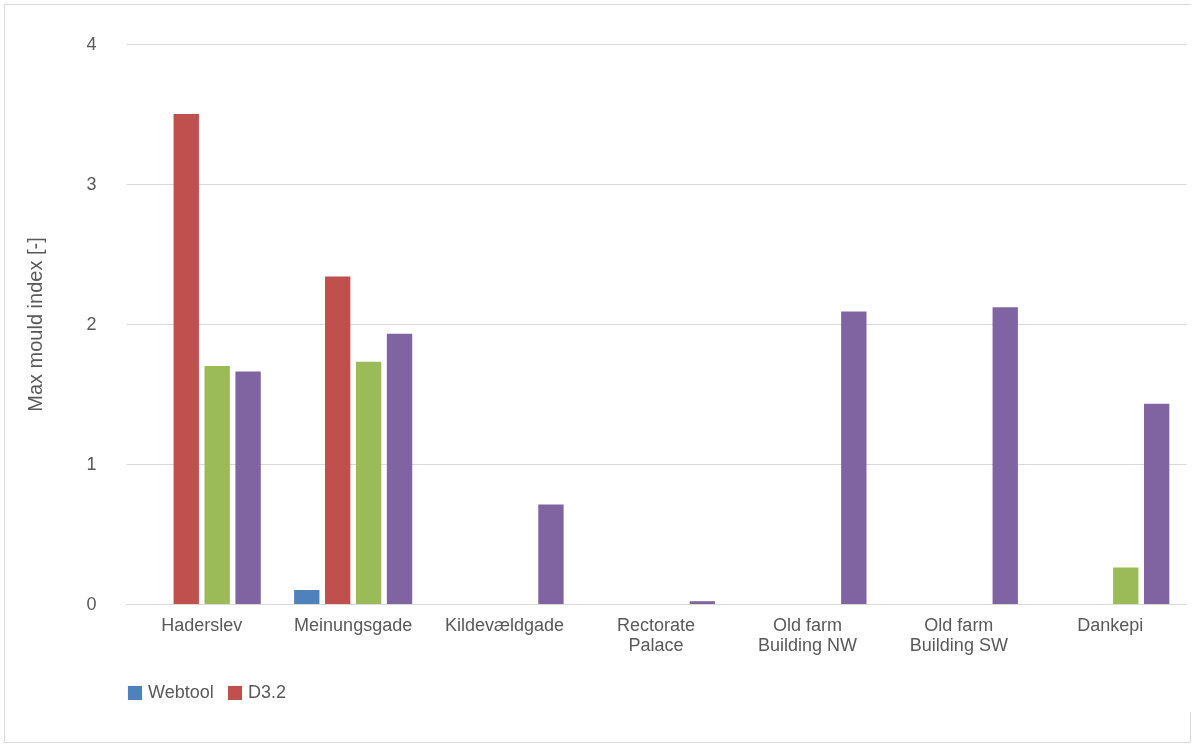 Image resolution: width=1197 pixels, height=749 pixels. Describe the element at coordinates (91, 183) in the screenshot. I see `y-tick-label: 3` at that location.